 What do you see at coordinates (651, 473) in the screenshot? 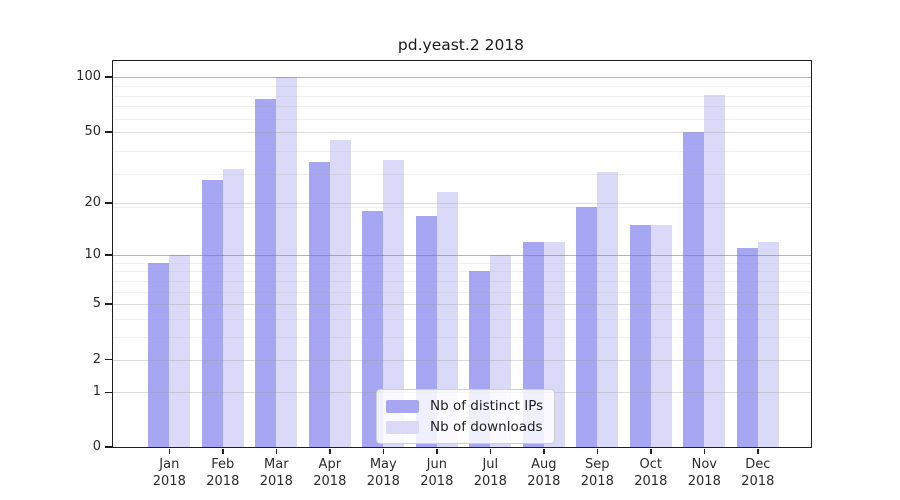
I see `x-axis-tick-label: Oct 2018` at bounding box center [651, 473].